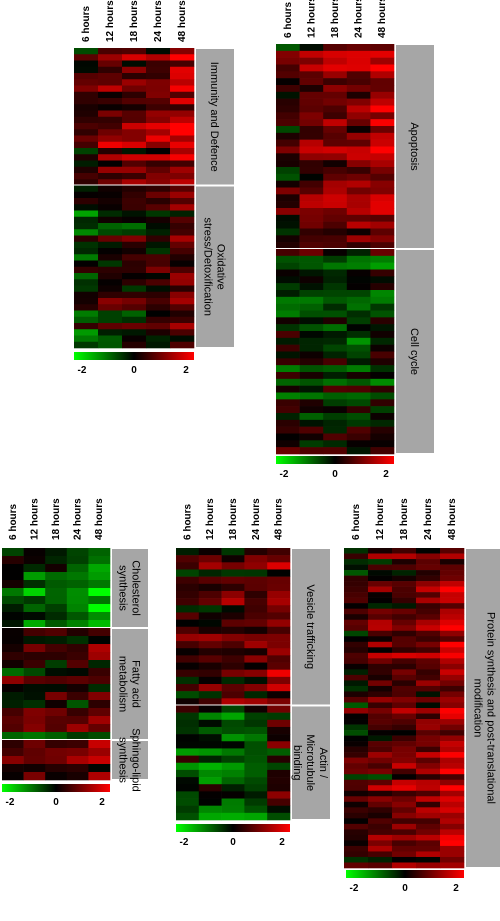 The height and width of the screenshot is (921, 500). What do you see at coordinates (182, 21) in the screenshot?
I see `column-header: 48 hours` at bounding box center [182, 21].